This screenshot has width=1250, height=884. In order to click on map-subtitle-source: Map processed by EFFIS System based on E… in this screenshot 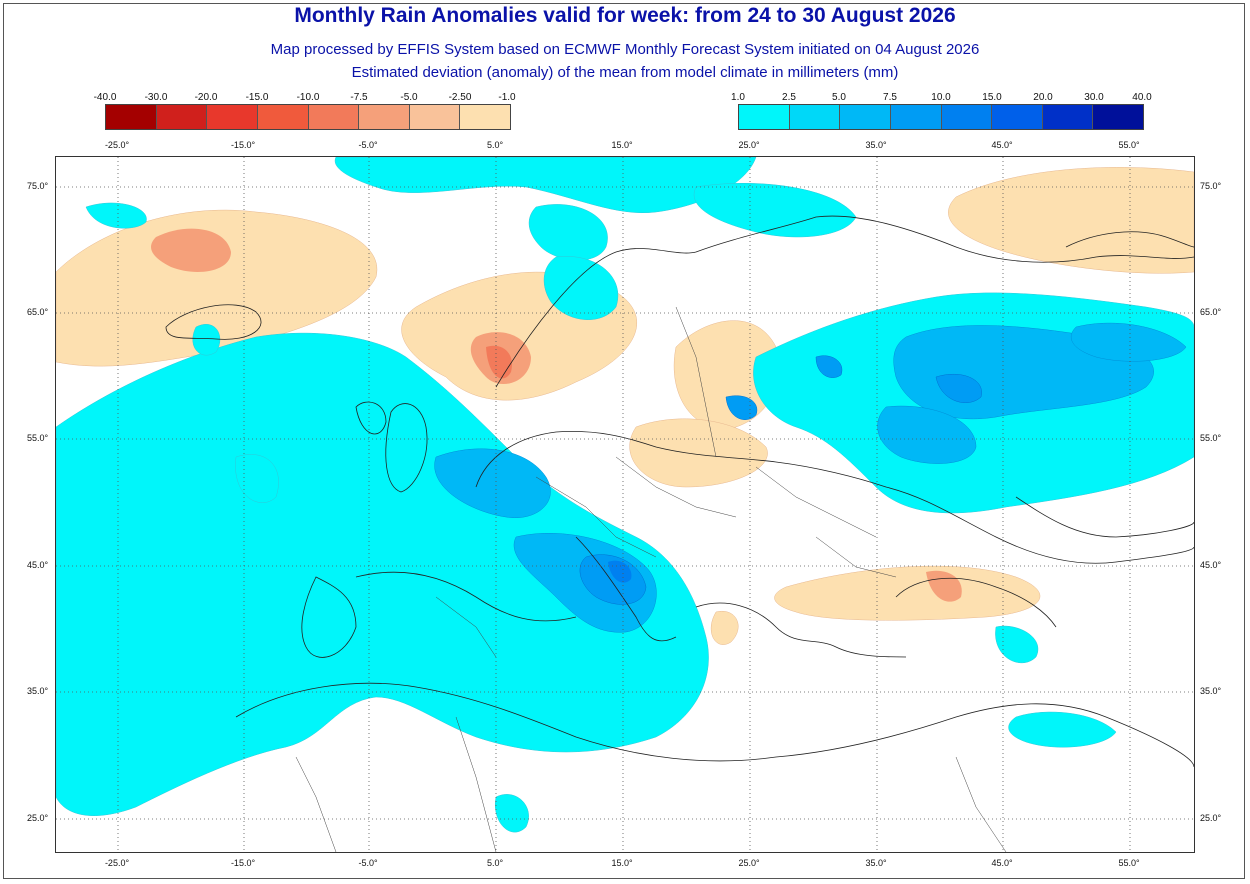, I will do `click(625, 49)`.